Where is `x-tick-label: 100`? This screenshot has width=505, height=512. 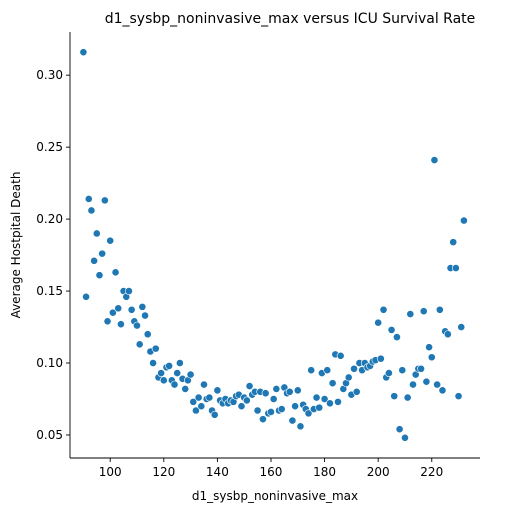 x-tick-label: 100 is located at coordinates (110, 472).